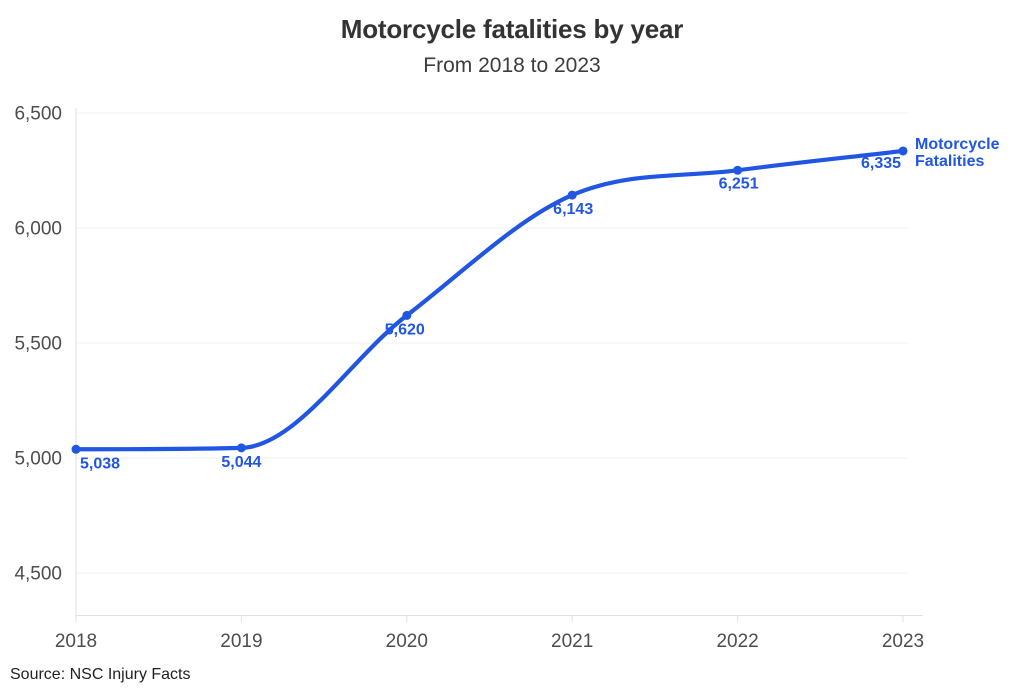  I want to click on x-tick-label: 2023, so click(903, 641).